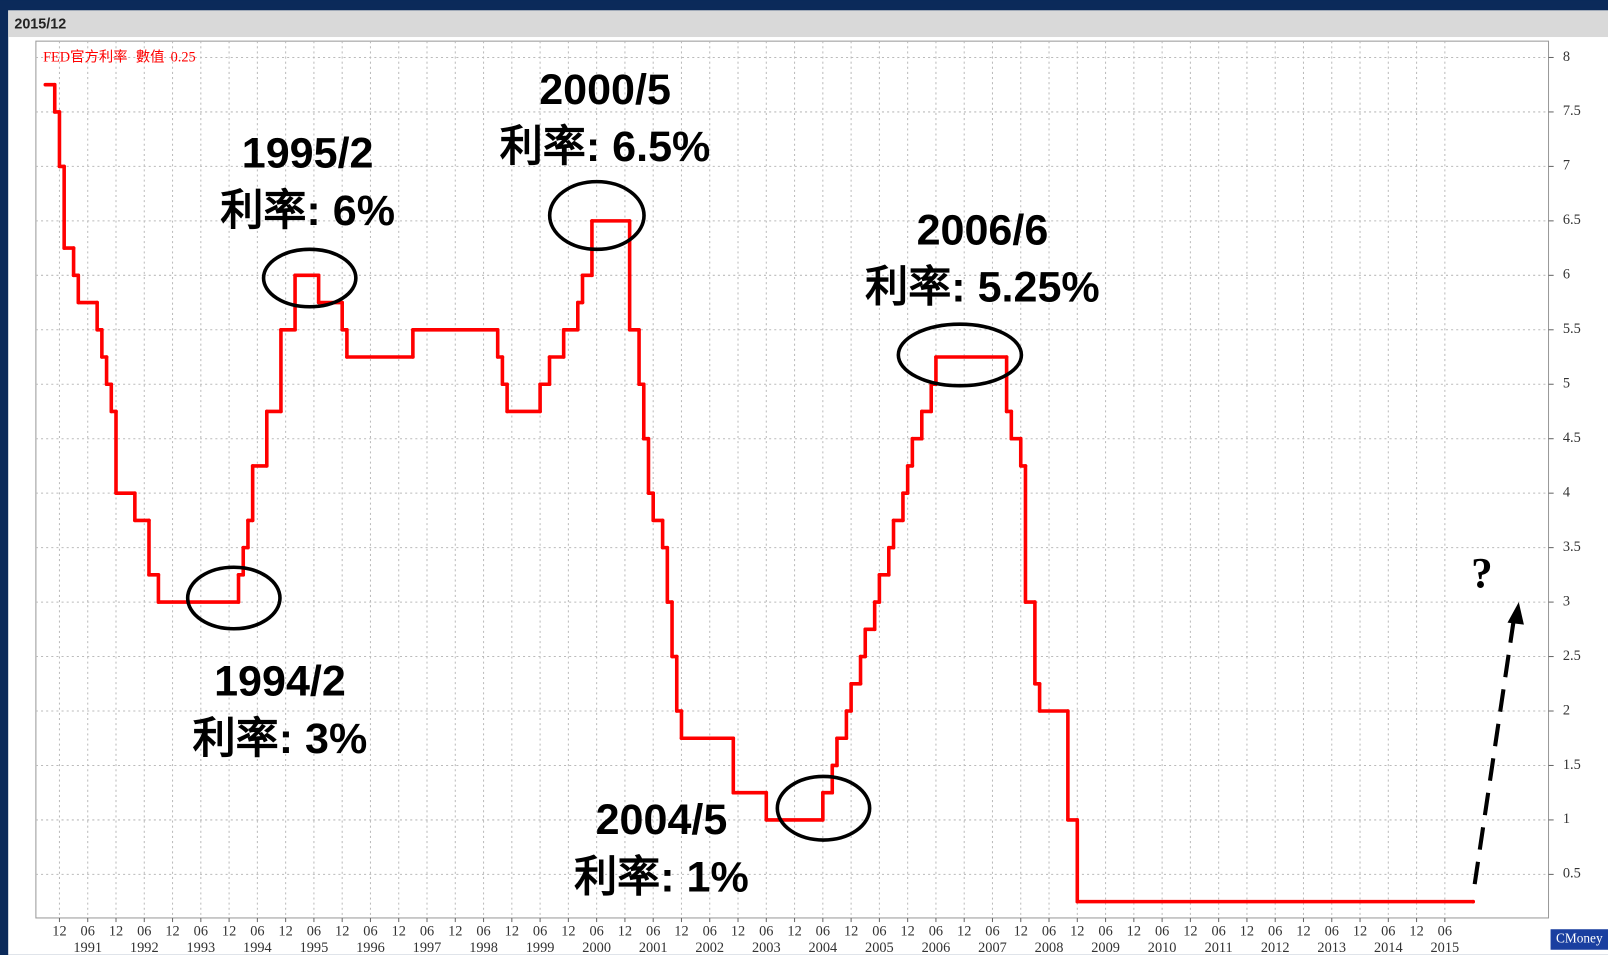 This screenshot has height=955, width=1608. What do you see at coordinates (983, 230) in the screenshot?
I see `annotation: 2006/6` at bounding box center [983, 230].